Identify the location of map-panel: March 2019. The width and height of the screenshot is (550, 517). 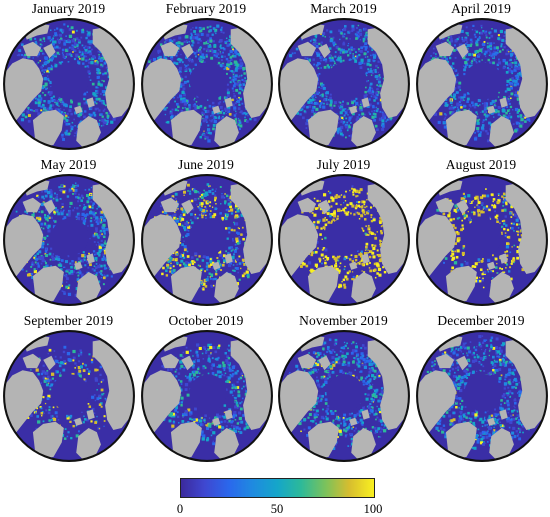
(343, 78).